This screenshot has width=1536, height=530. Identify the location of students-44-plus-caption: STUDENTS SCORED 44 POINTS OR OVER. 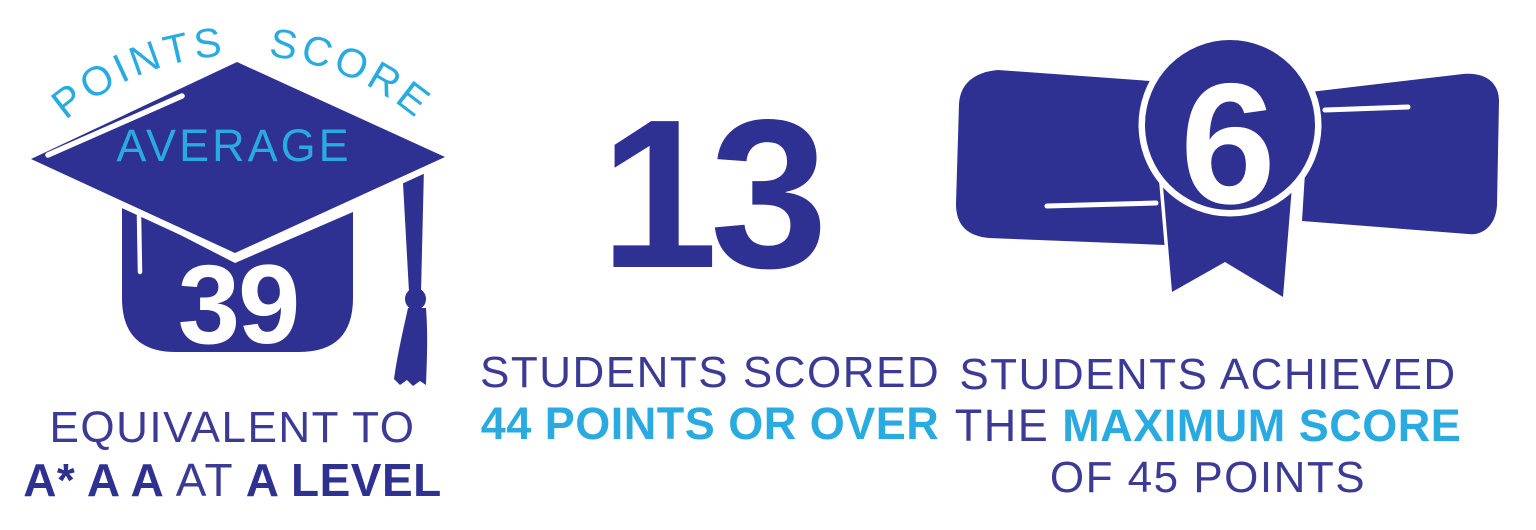
(710, 398).